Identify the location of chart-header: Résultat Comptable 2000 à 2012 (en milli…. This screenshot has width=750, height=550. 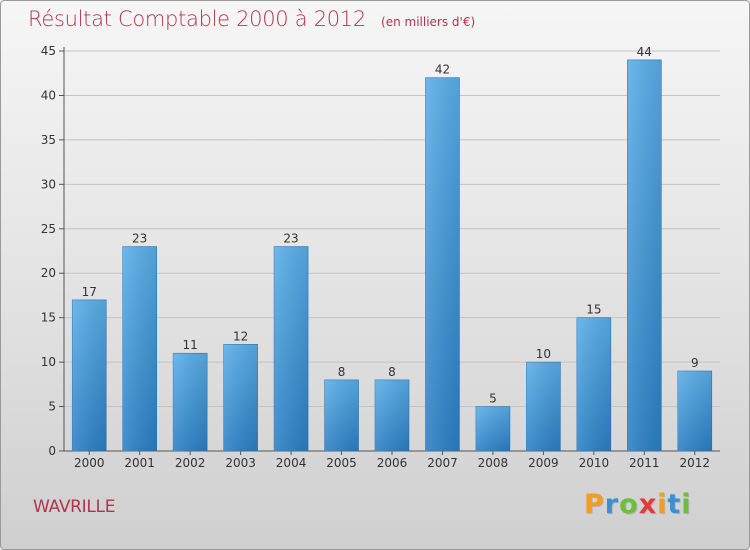
(251, 19).